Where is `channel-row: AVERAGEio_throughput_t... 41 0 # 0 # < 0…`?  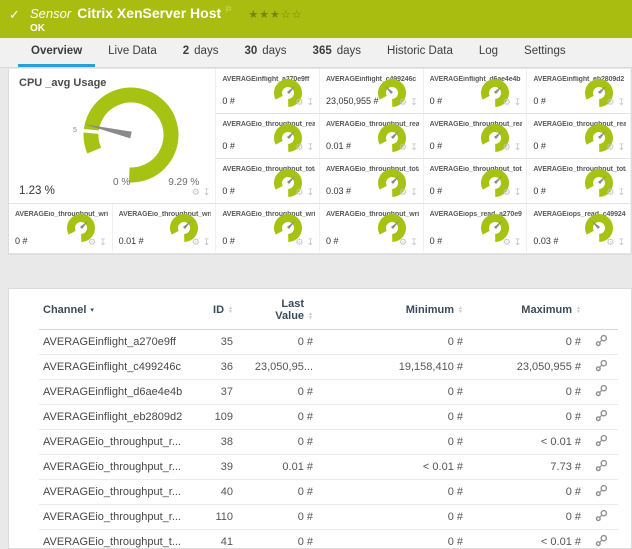
channel-row: AVERAGEio_throughput_t... 41 0 # 0 # < 0… is located at coordinates (328, 538).